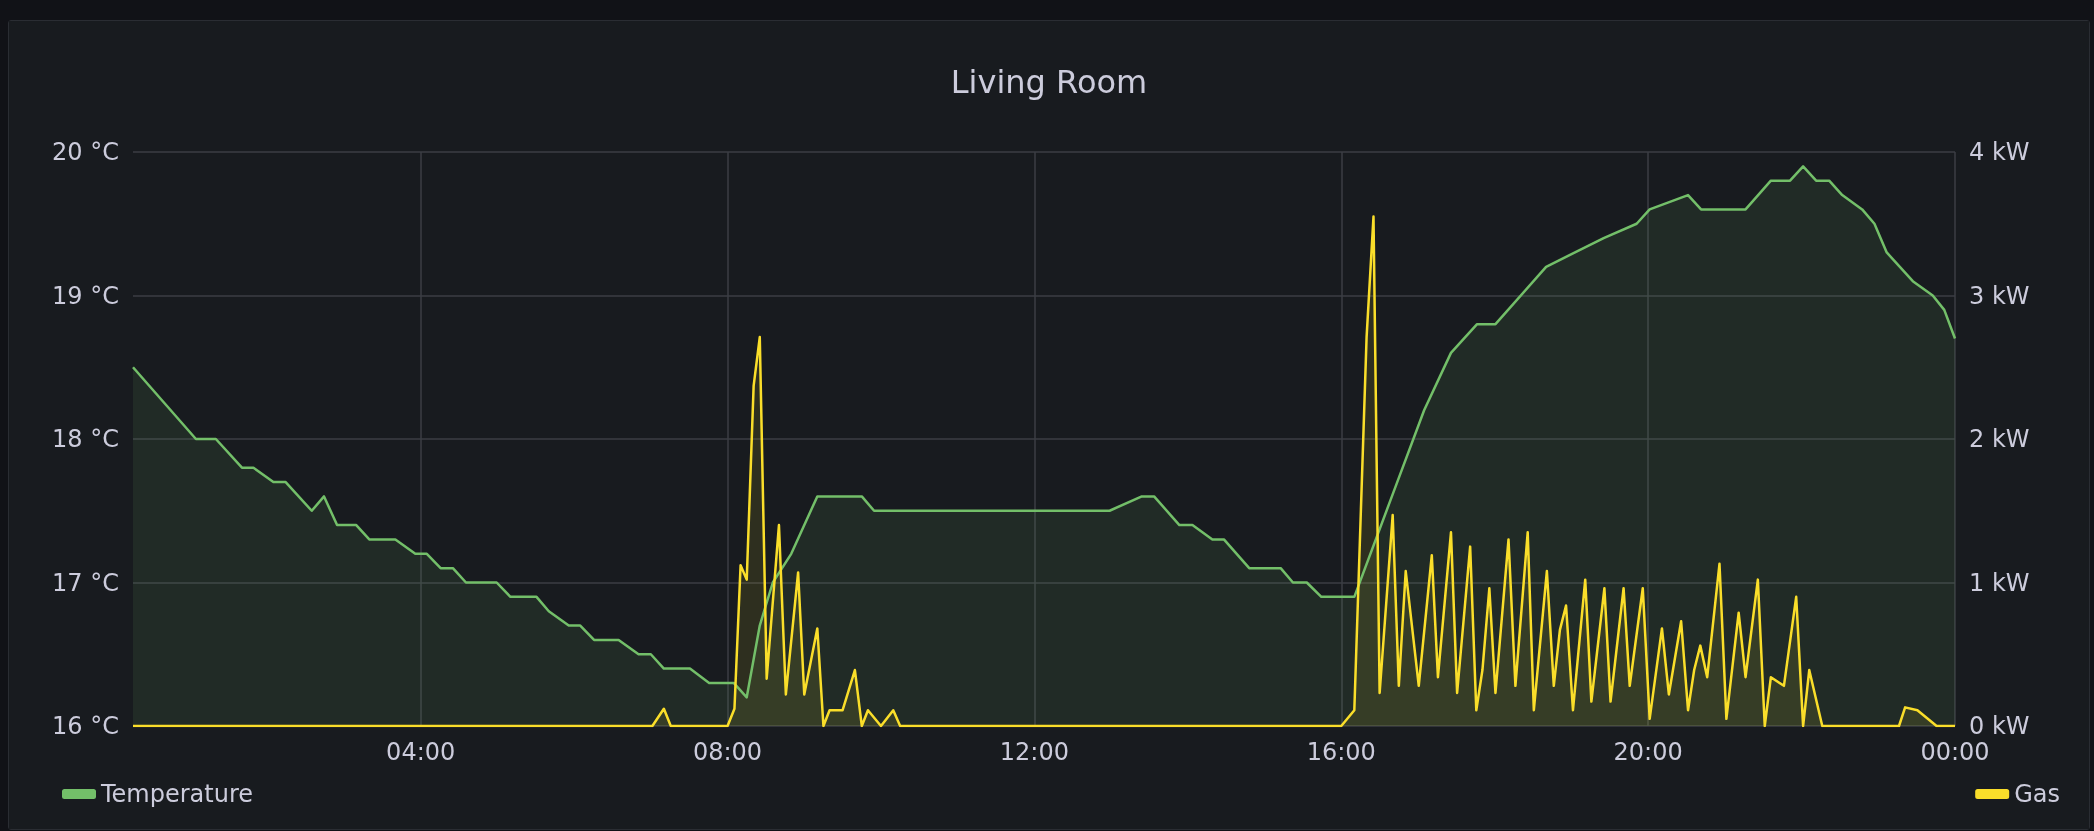  Describe the element at coordinates (85, 295) in the screenshot. I see `y-tick-label: 19 °C` at that location.